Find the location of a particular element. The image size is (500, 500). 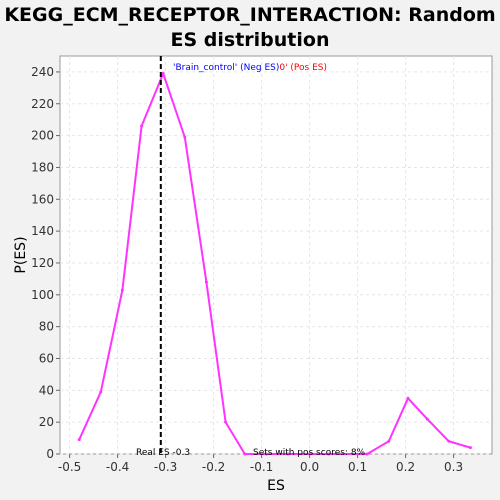

pos-scores-label: Sets with pos scores: 8% is located at coordinates (309, 453).